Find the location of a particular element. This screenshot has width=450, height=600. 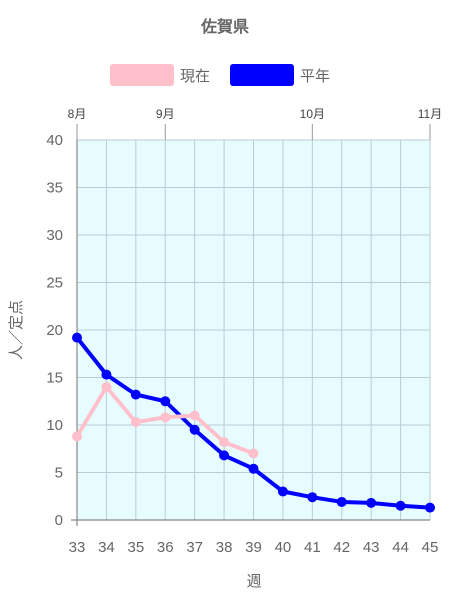

y-tick-label-4: 20 is located at coordinates (54, 330).